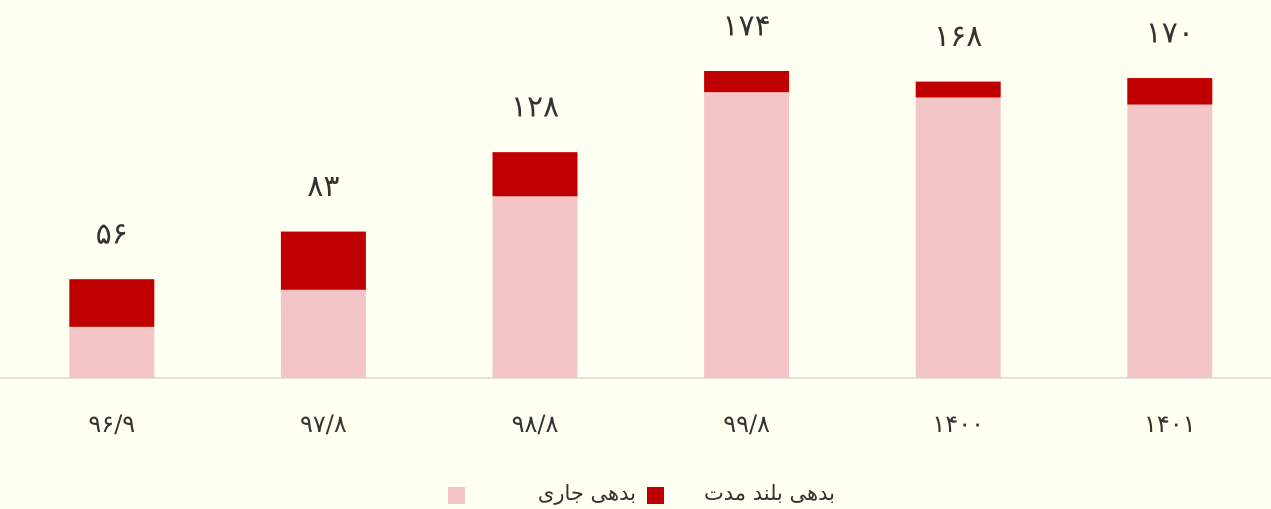  Describe the element at coordinates (958, 36) in the screenshot. I see `total-label: ۱۶۸` at that location.